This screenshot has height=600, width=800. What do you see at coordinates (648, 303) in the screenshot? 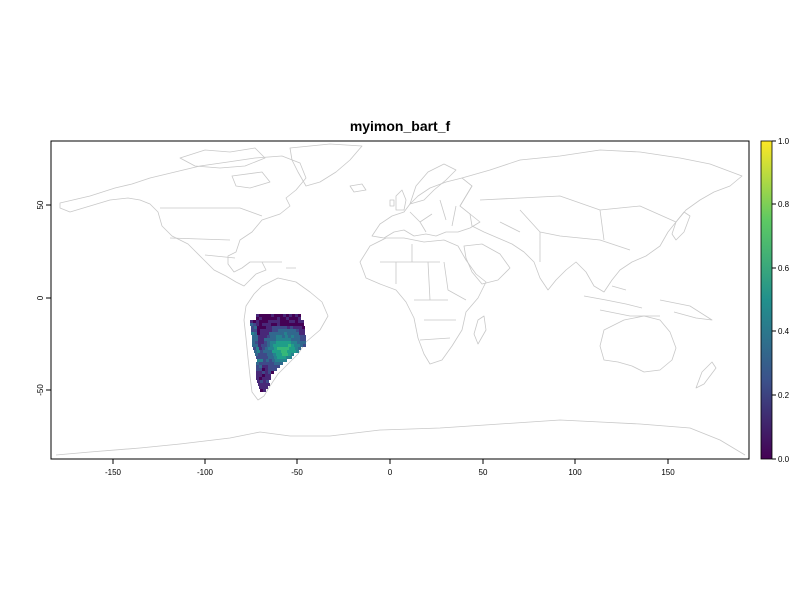
I see `southeast-asia-islands` at bounding box center [648, 303].